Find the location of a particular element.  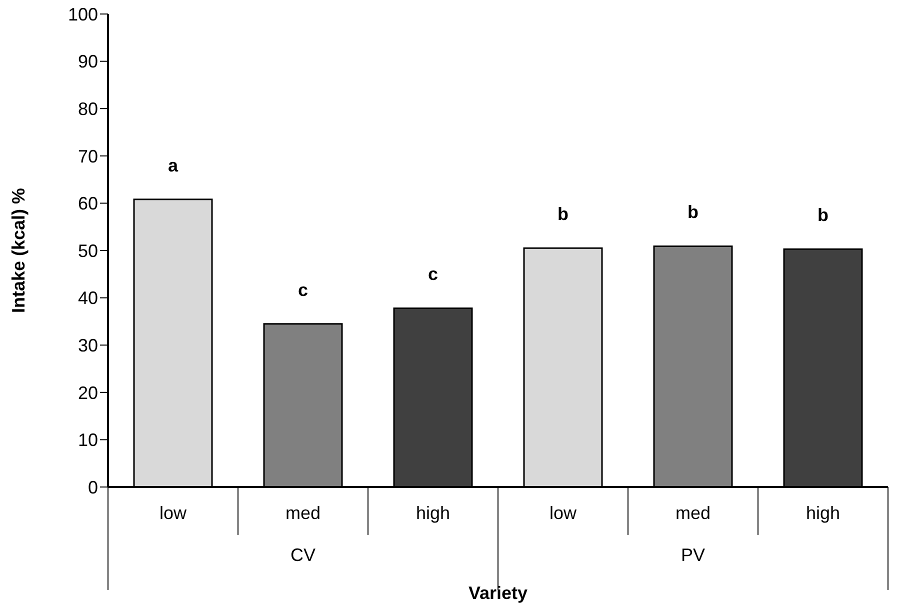

y-tick-label: 100 is located at coordinates (83, 14).